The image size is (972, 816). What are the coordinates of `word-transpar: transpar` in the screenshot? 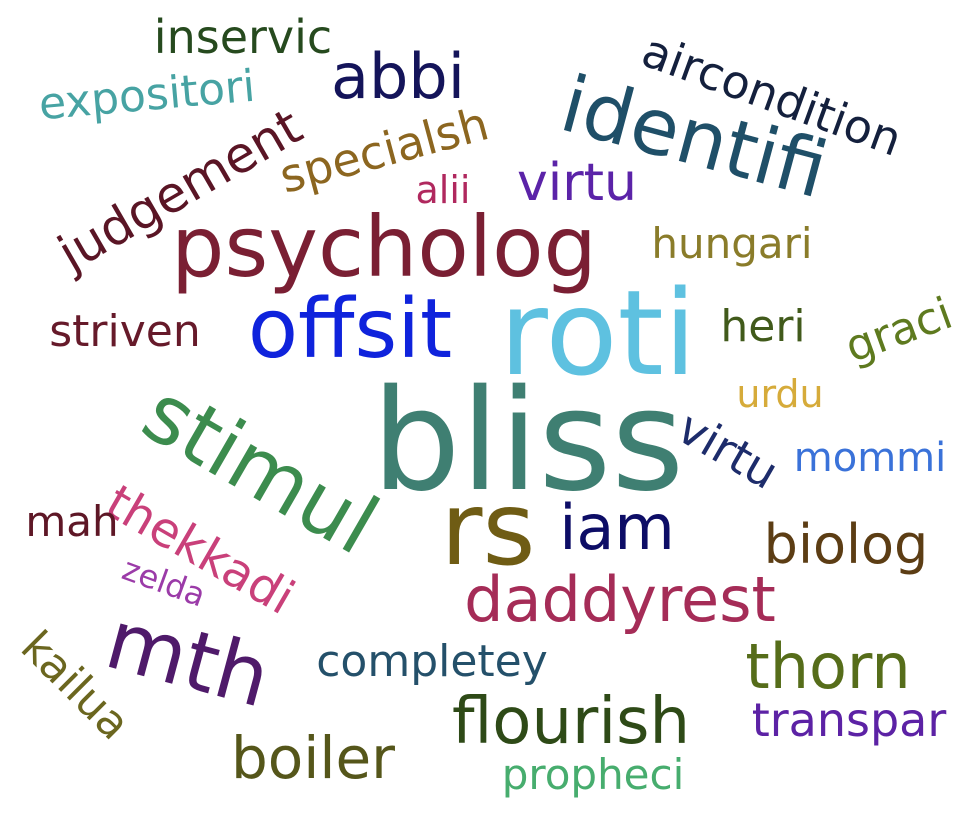 It's located at (849, 720).